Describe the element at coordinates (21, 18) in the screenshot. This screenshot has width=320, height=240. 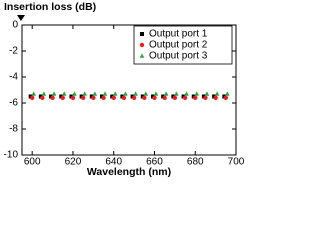
I see `axis-arrow` at that location.